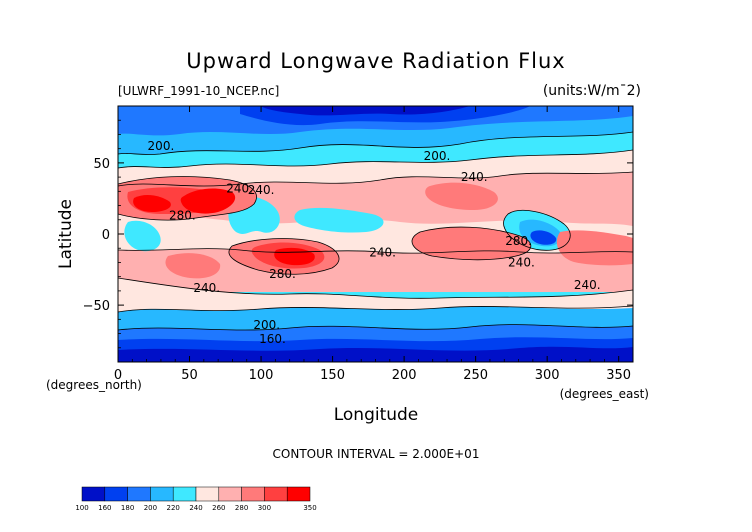 The image size is (752, 532). What do you see at coordinates (218, 508) in the screenshot?
I see `colorbar-label: 260` at bounding box center [218, 508].